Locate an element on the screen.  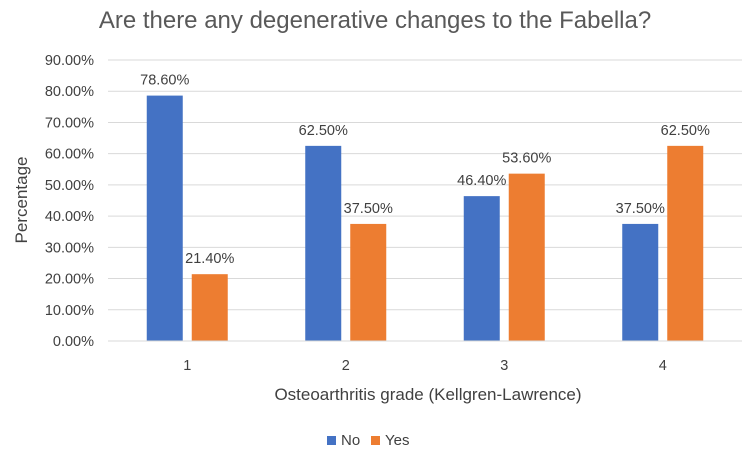
legend: No Yes is located at coordinates (368, 440).